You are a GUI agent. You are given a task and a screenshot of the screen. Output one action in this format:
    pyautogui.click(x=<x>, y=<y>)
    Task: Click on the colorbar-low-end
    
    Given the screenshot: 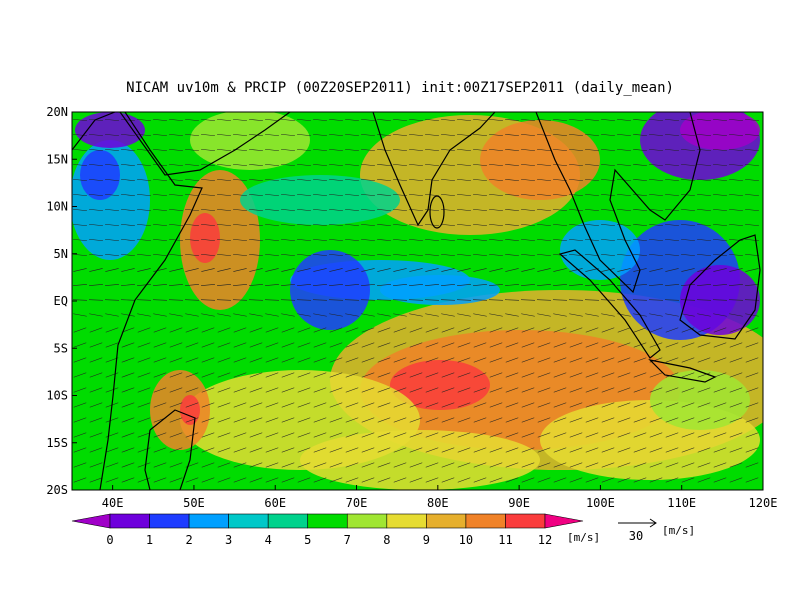 What is the action you would take?
    pyautogui.click(x=91, y=521)
    